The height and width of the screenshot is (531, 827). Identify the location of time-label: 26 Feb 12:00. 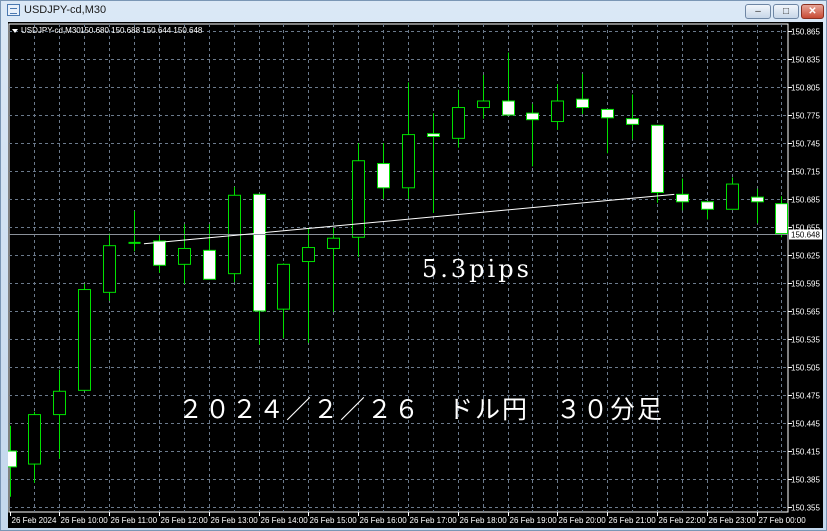
(185, 520).